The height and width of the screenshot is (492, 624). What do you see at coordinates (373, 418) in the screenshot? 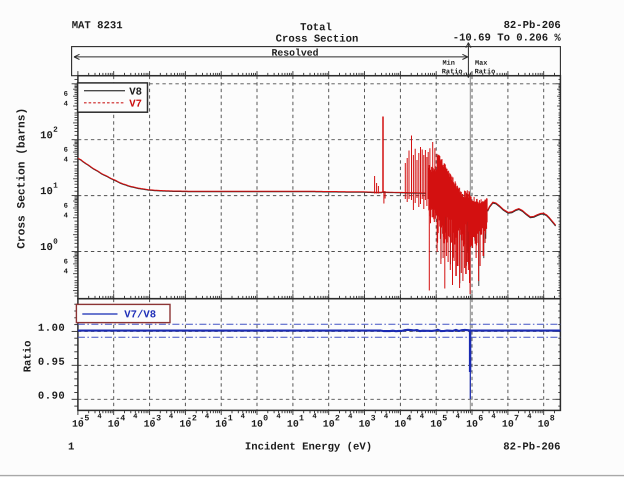
I see `svg-text: 3` at bounding box center [373, 418].